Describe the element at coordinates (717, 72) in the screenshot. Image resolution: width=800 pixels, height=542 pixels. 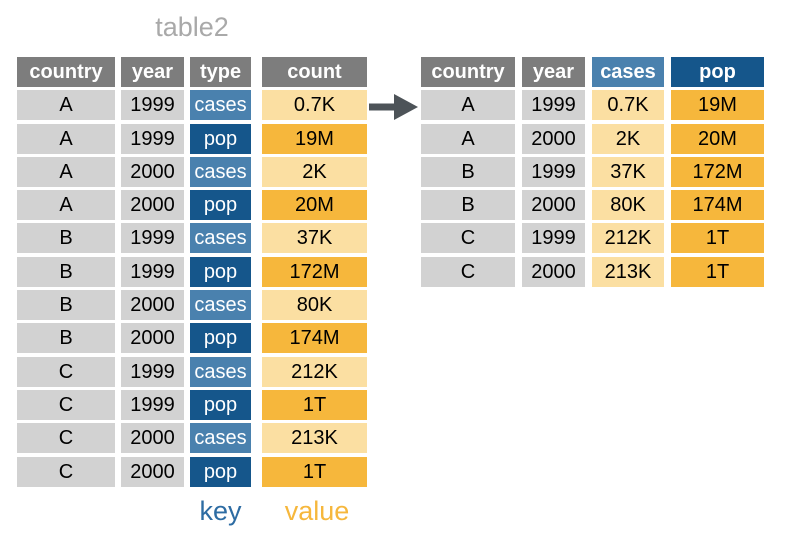
I see `header-pop: pop` at that location.